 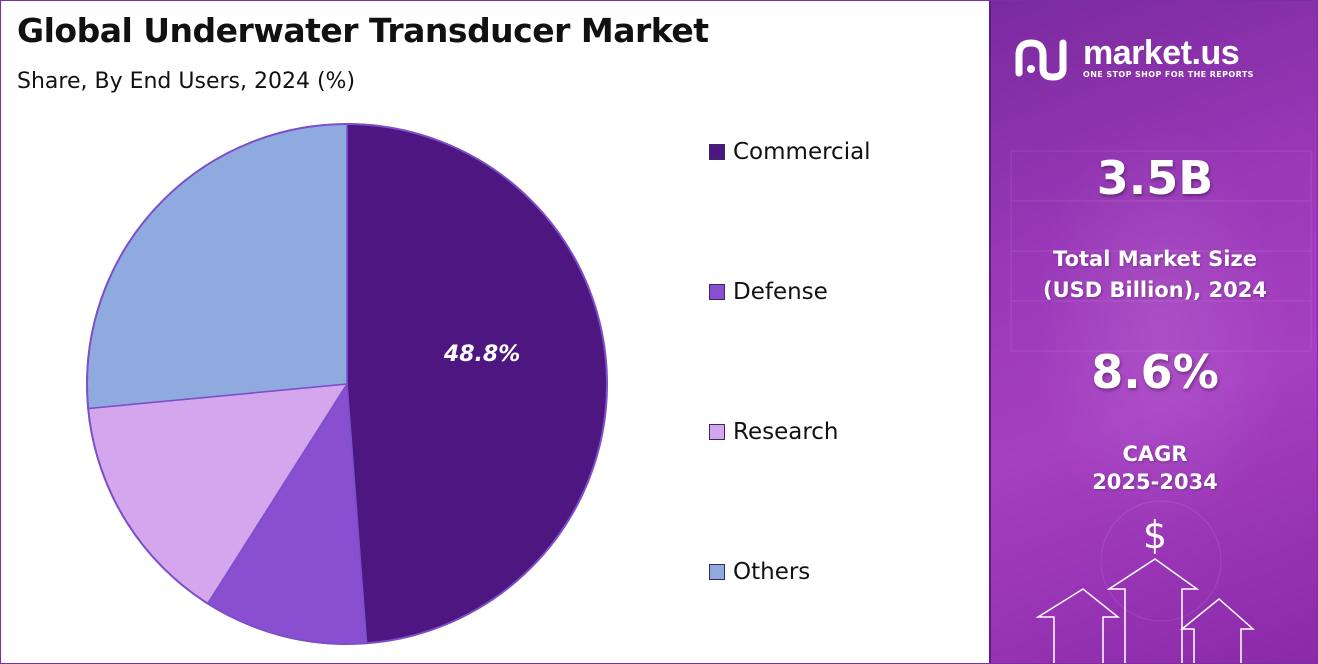 I want to click on legend-item-research: Research, so click(x=774, y=432).